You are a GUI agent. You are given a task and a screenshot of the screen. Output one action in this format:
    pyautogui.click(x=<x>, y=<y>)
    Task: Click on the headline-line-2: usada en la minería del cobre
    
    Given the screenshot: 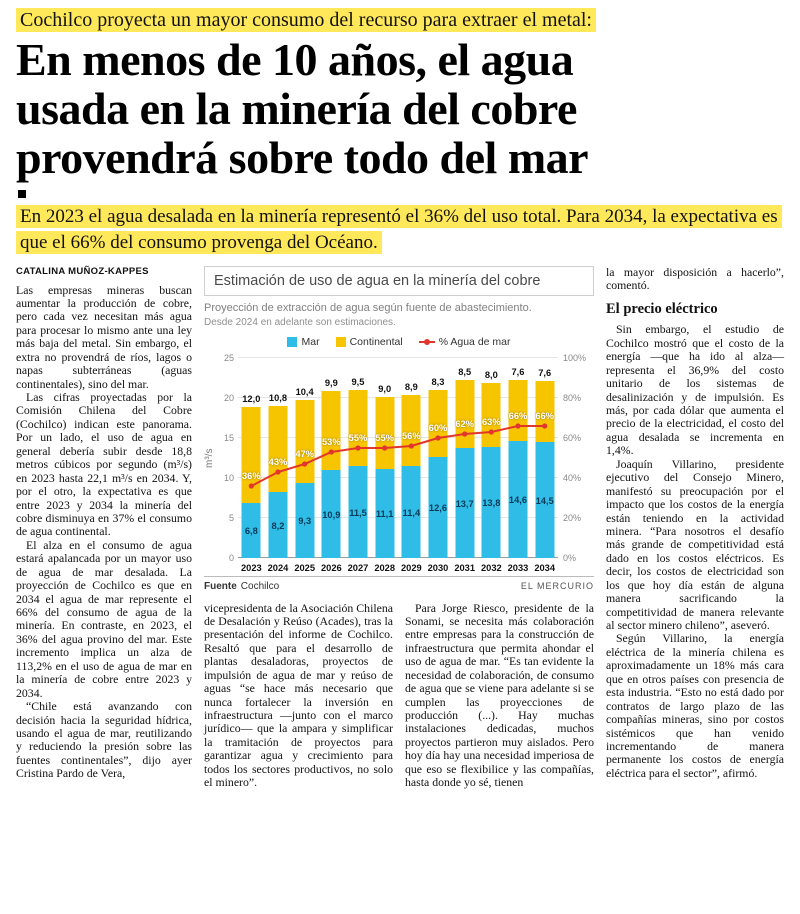 What is the action you would take?
    pyautogui.click(x=296, y=108)
    